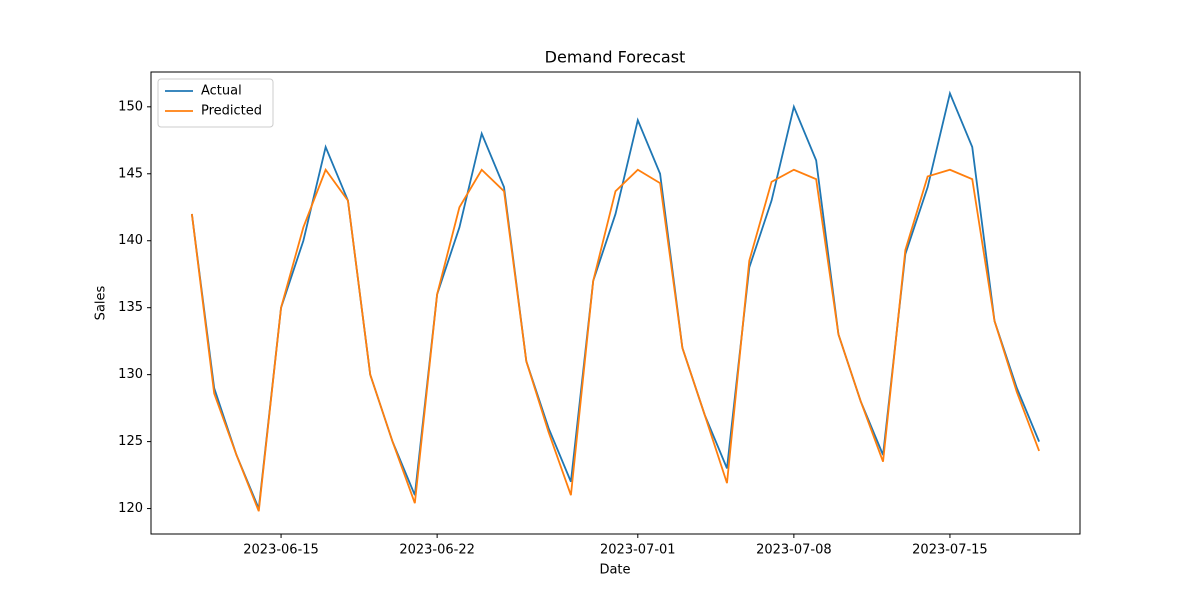 The image size is (1200, 600). I want to click on y-tick-label: 120, so click(130, 508).